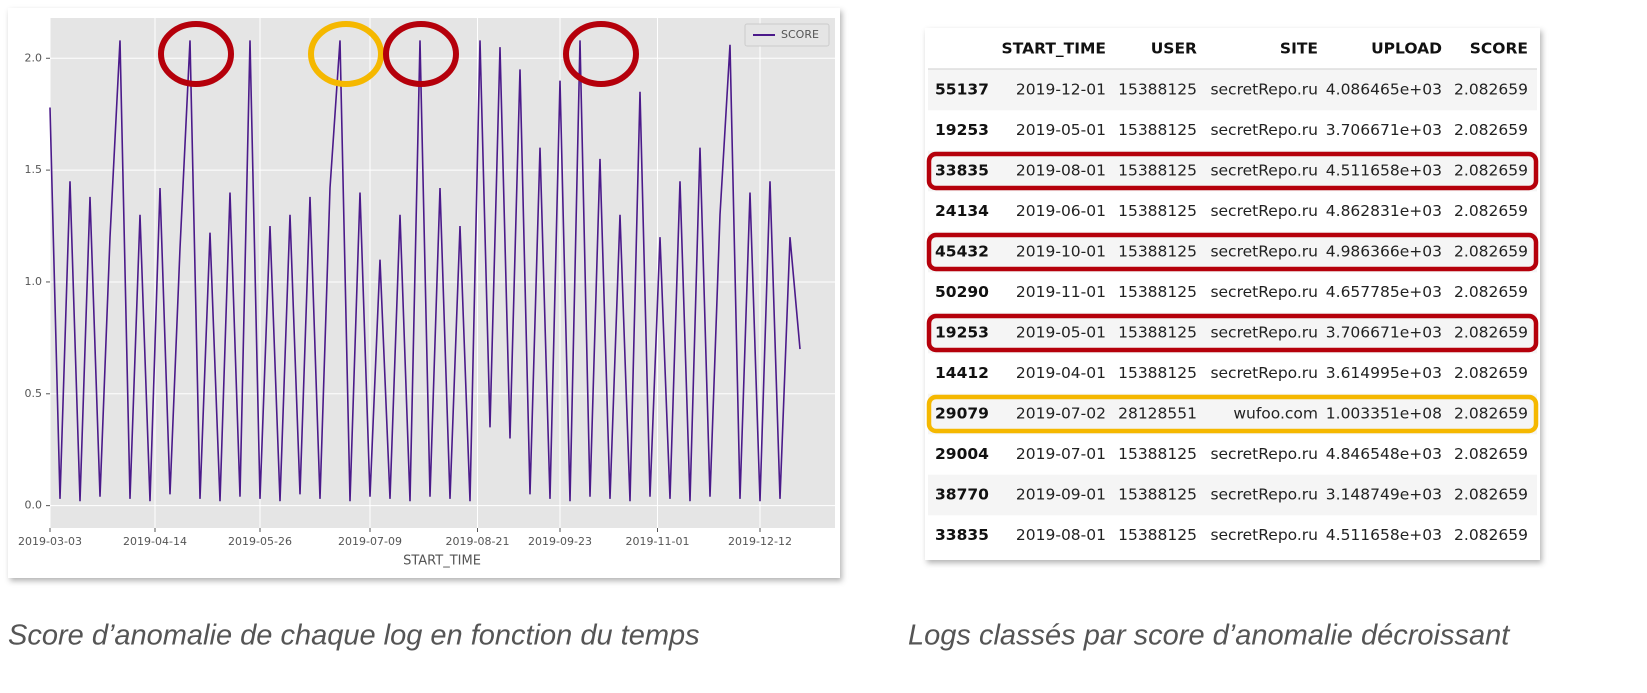 This screenshot has width=1647, height=693. I want to click on table-cell: 2019-11-01, so click(1061, 292).